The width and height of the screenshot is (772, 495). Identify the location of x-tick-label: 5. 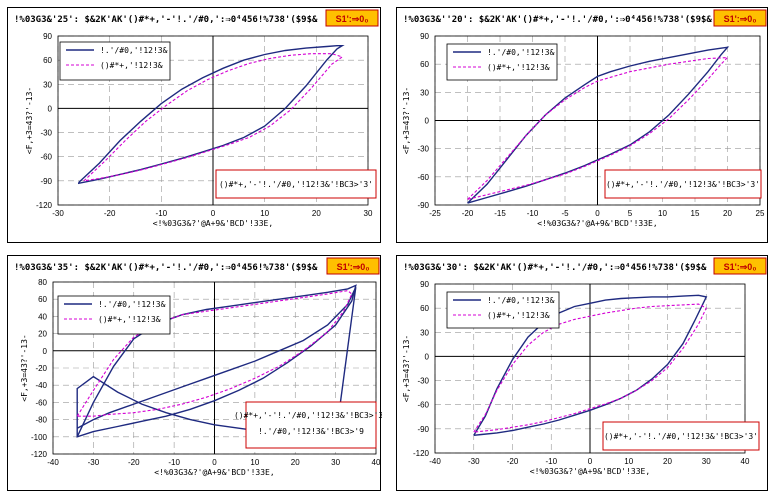
(630, 213).